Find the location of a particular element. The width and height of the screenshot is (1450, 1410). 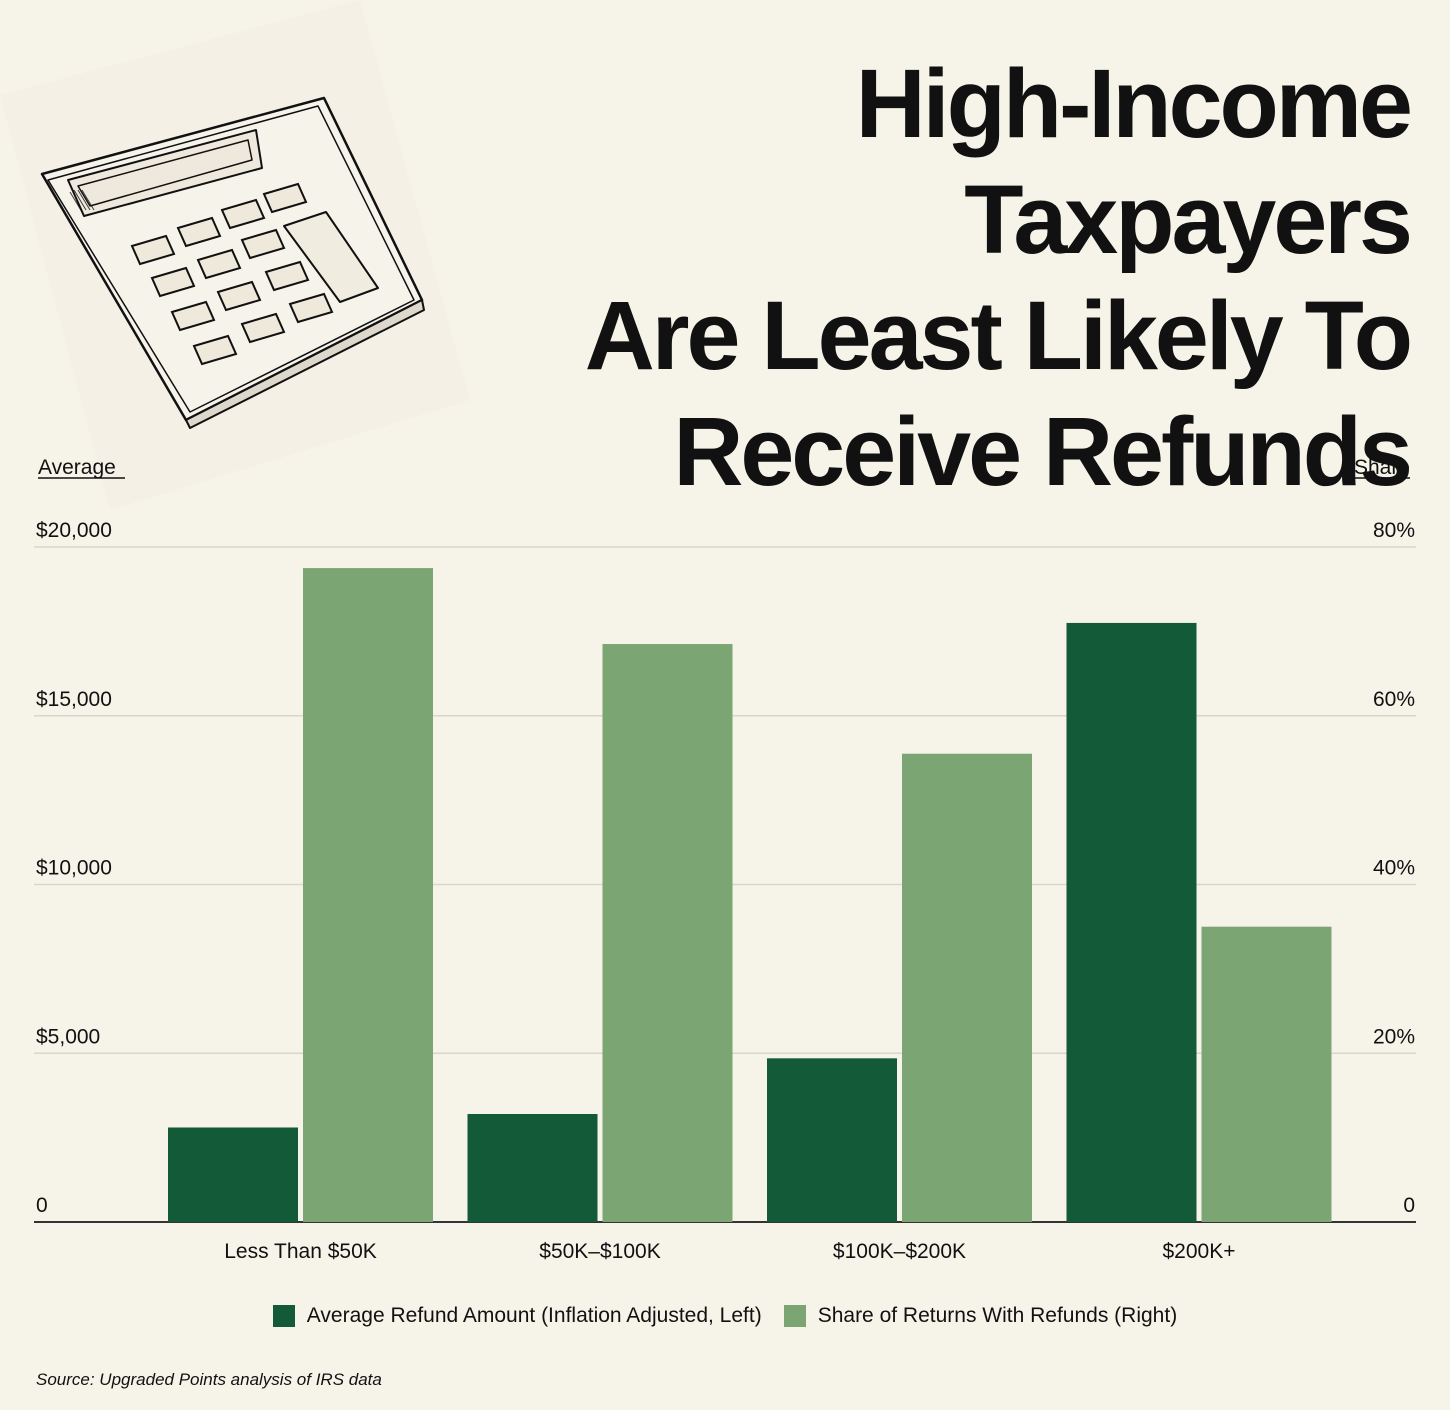

right-tick-label: 0 is located at coordinates (1409, 1205).